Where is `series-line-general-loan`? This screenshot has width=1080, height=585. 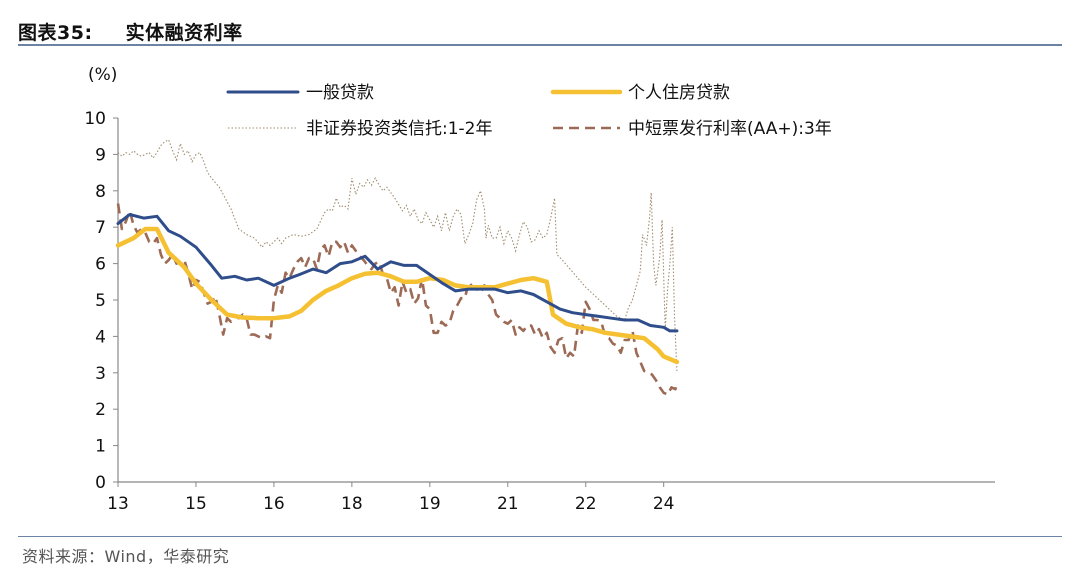 series-line-general-loan is located at coordinates (397, 273).